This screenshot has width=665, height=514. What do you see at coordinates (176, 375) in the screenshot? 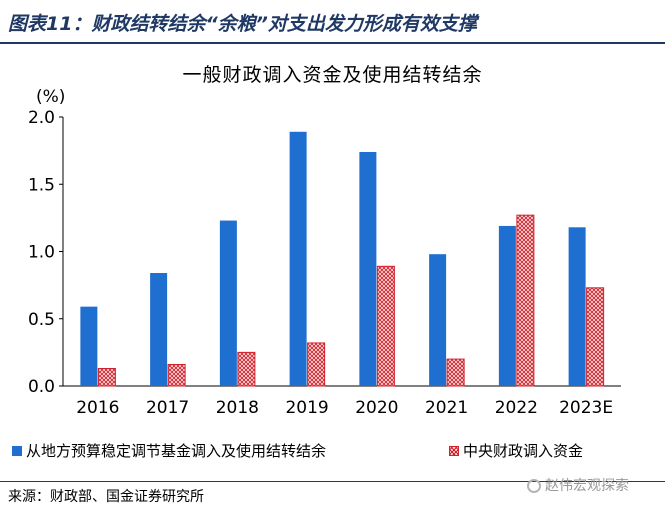
I see `bar-series-2-2017` at bounding box center [176, 375].